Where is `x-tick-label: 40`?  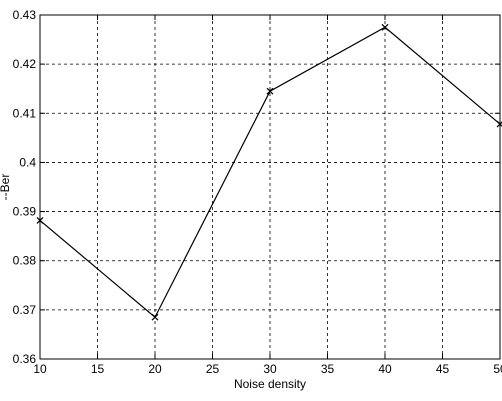 x-tick-label: 40 is located at coordinates (385, 369).